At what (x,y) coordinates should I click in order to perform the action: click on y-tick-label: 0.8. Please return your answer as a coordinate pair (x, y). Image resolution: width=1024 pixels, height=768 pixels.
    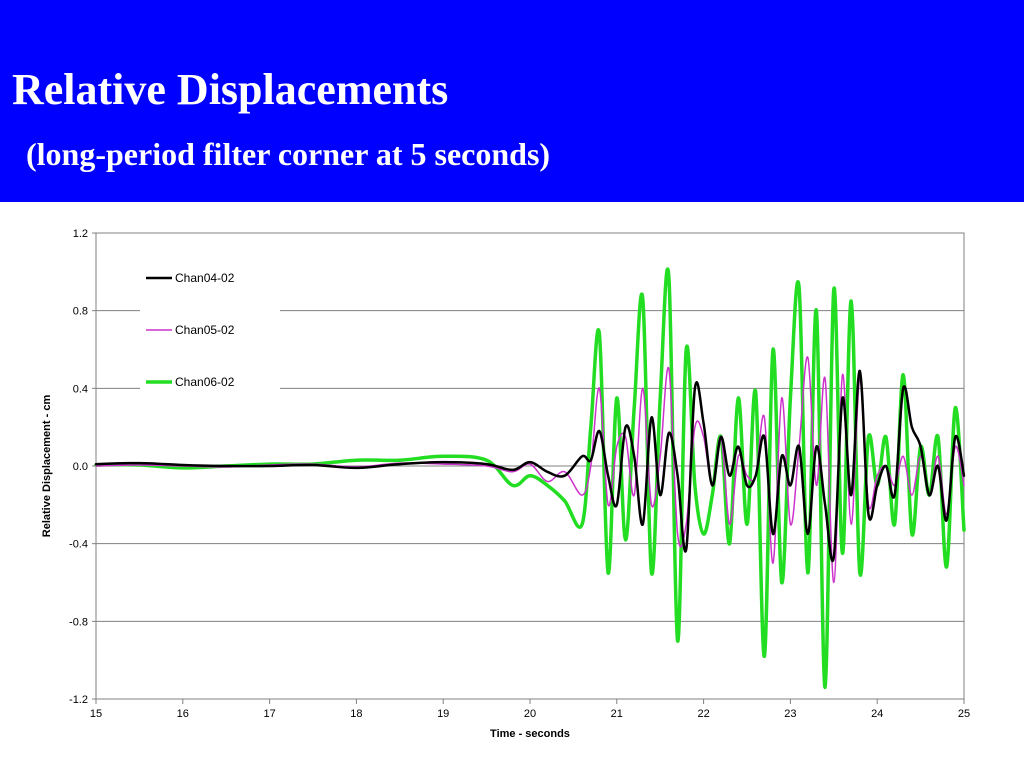
    Looking at the image, I should click on (80, 312).